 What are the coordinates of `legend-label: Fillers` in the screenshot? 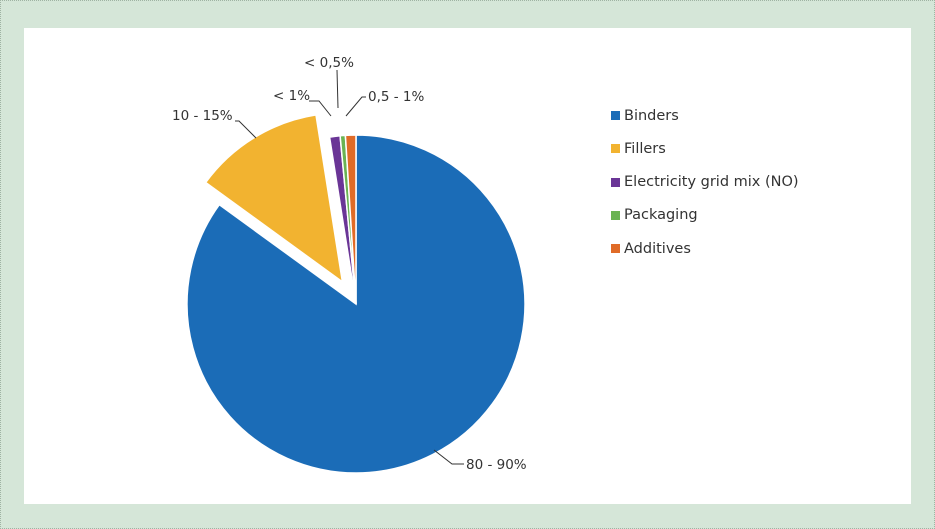 It's located at (645, 148).